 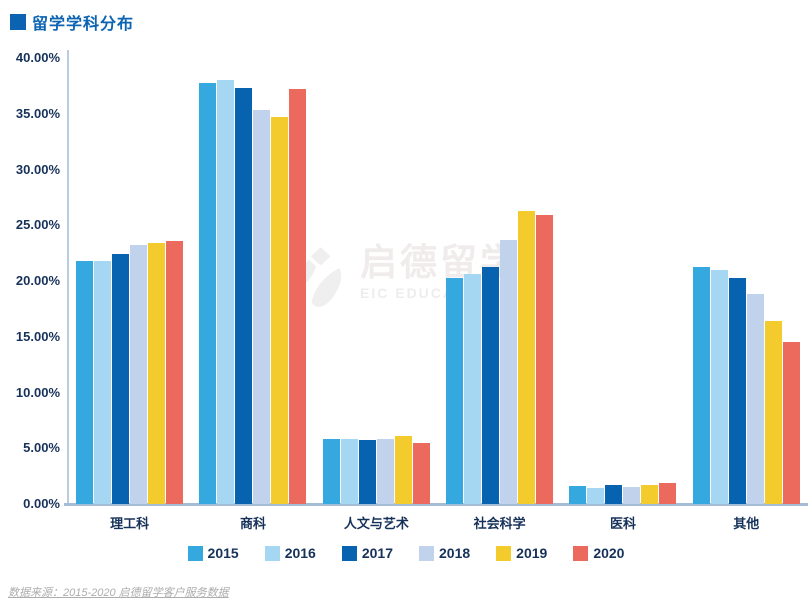 What do you see at coordinates (252, 523) in the screenshot?
I see `x-axis-label-1: 商科` at bounding box center [252, 523].